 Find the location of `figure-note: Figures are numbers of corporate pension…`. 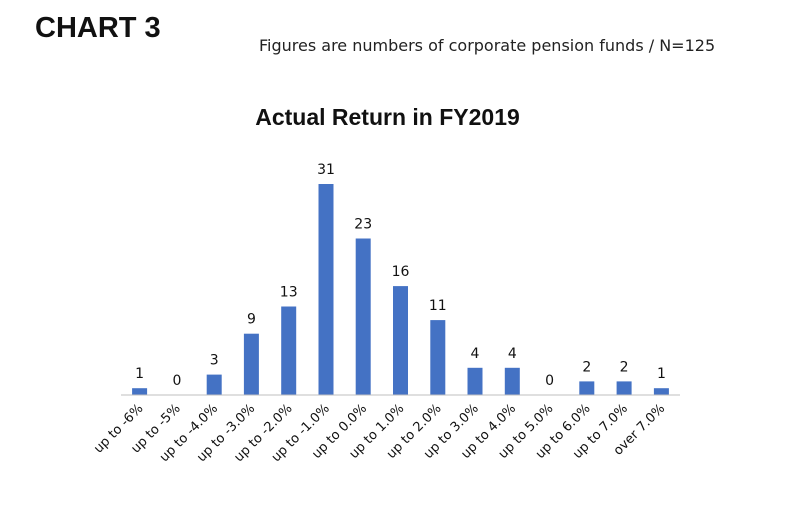

figure-note: Figures are numbers of corporate pension… is located at coordinates (487, 45).